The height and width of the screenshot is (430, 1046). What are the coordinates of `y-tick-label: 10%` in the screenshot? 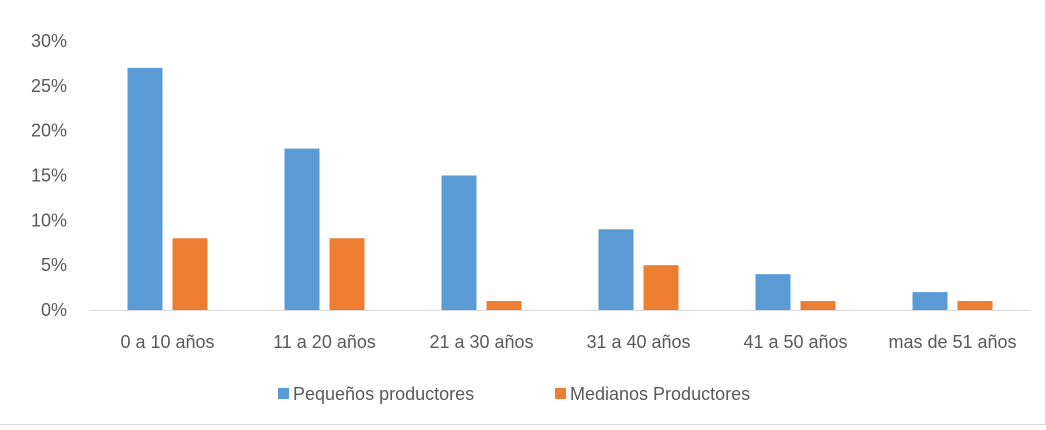 It's located at (49, 220).